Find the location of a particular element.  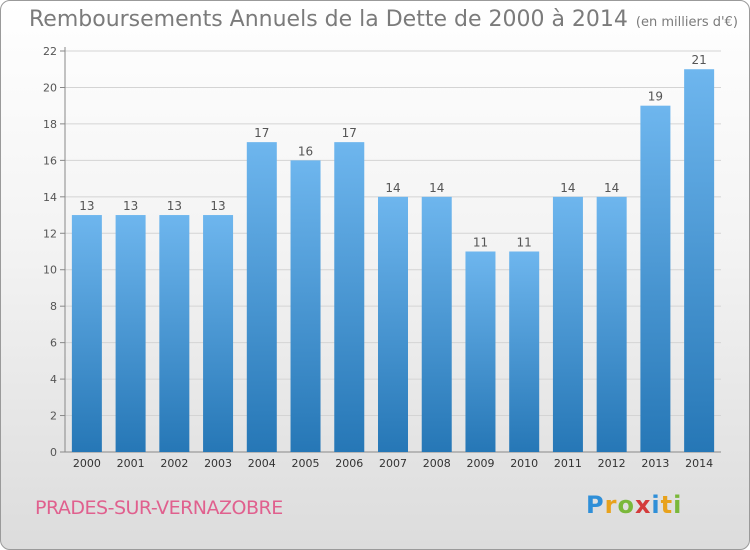

ytick-label: 20 is located at coordinates (50, 87).